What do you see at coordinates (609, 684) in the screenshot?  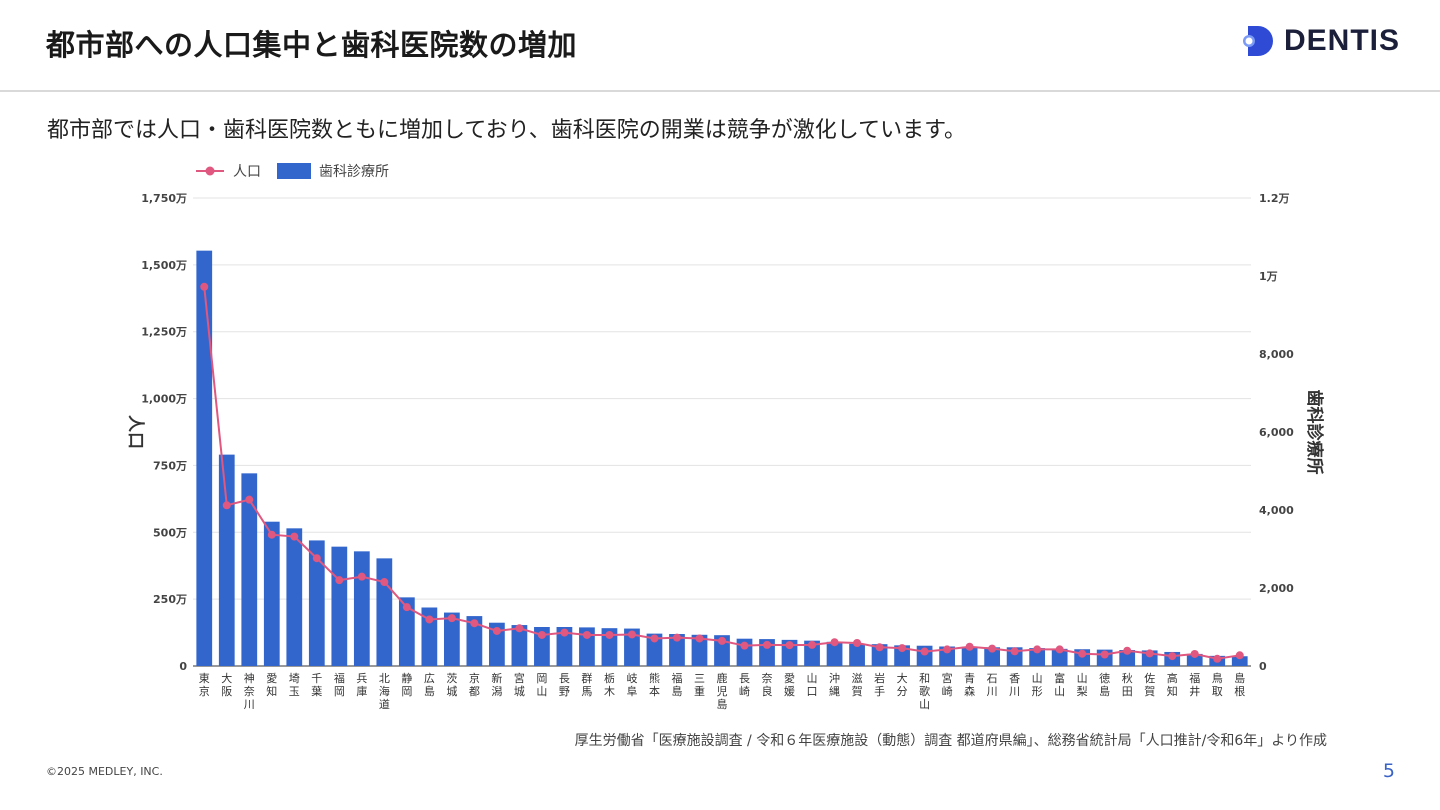 I see `category-label: 栃木` at bounding box center [609, 684].